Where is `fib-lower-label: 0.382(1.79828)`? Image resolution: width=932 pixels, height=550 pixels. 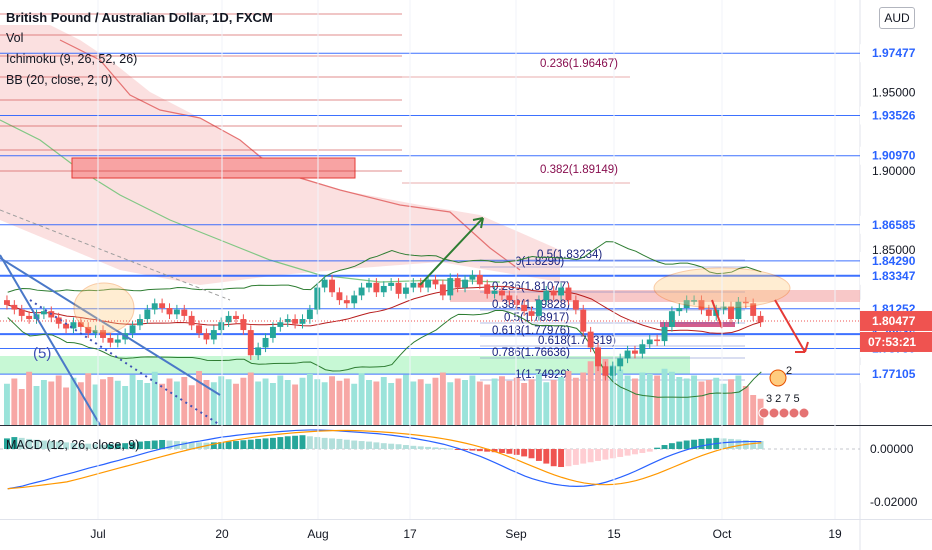 fib-lower-label: 0.382(1.79828) is located at coordinates (531, 305).